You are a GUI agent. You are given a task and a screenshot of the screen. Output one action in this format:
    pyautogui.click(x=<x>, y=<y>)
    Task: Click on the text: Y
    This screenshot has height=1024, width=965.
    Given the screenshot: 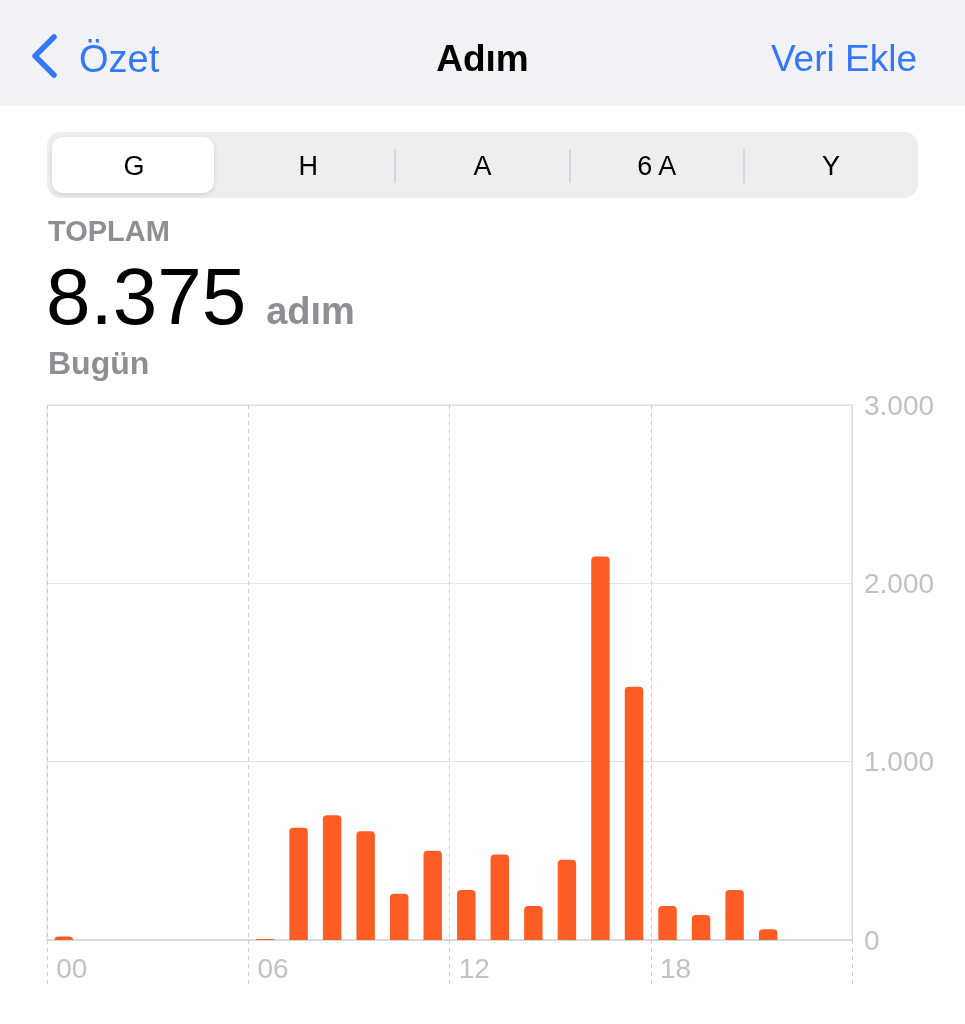 What is the action you would take?
    pyautogui.click(x=830, y=166)
    